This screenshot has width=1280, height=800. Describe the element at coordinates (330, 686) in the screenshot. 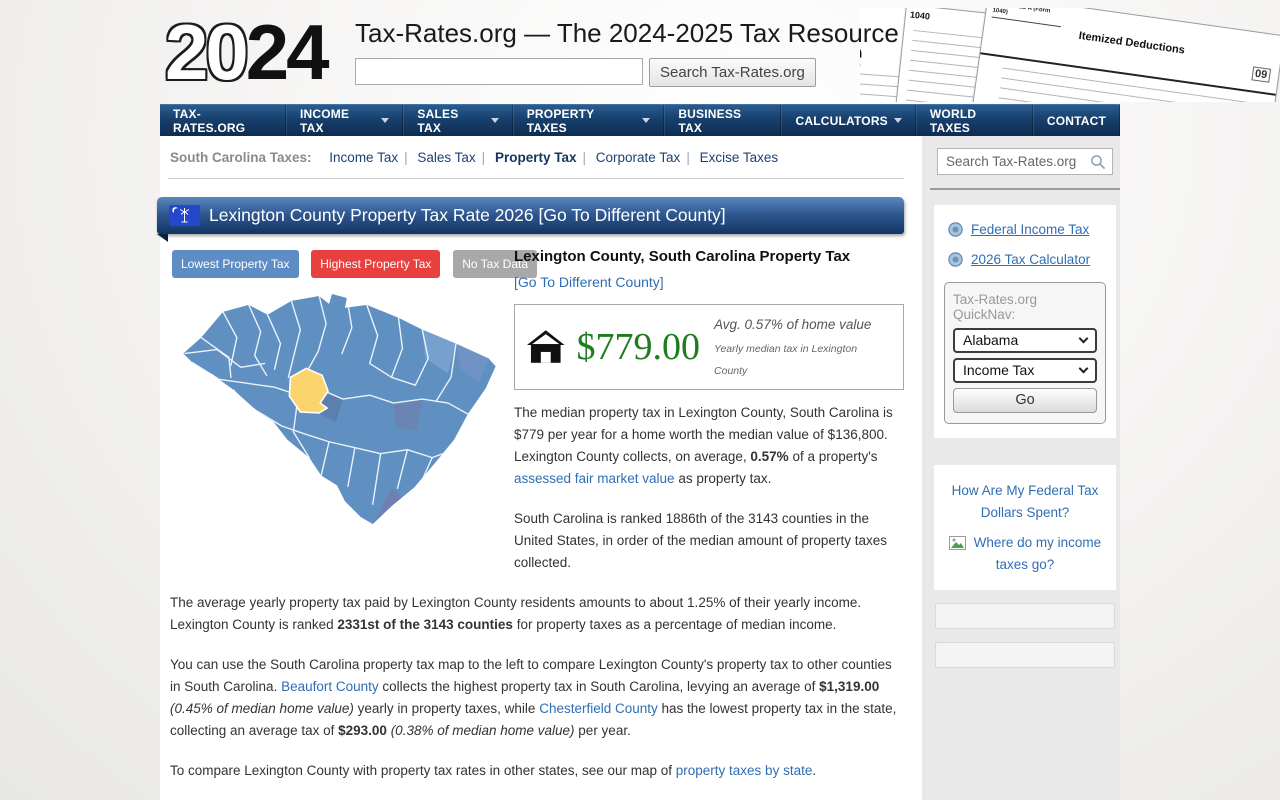

I see `inline-link: Beaufort County` at that location.